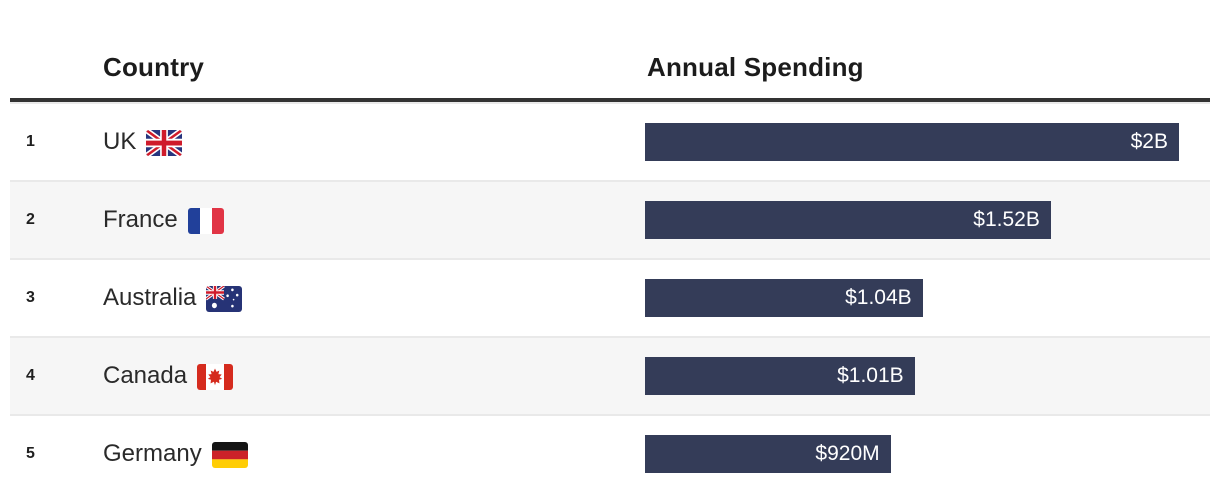  I want to click on spending-bar: $1.04B, so click(784, 298).